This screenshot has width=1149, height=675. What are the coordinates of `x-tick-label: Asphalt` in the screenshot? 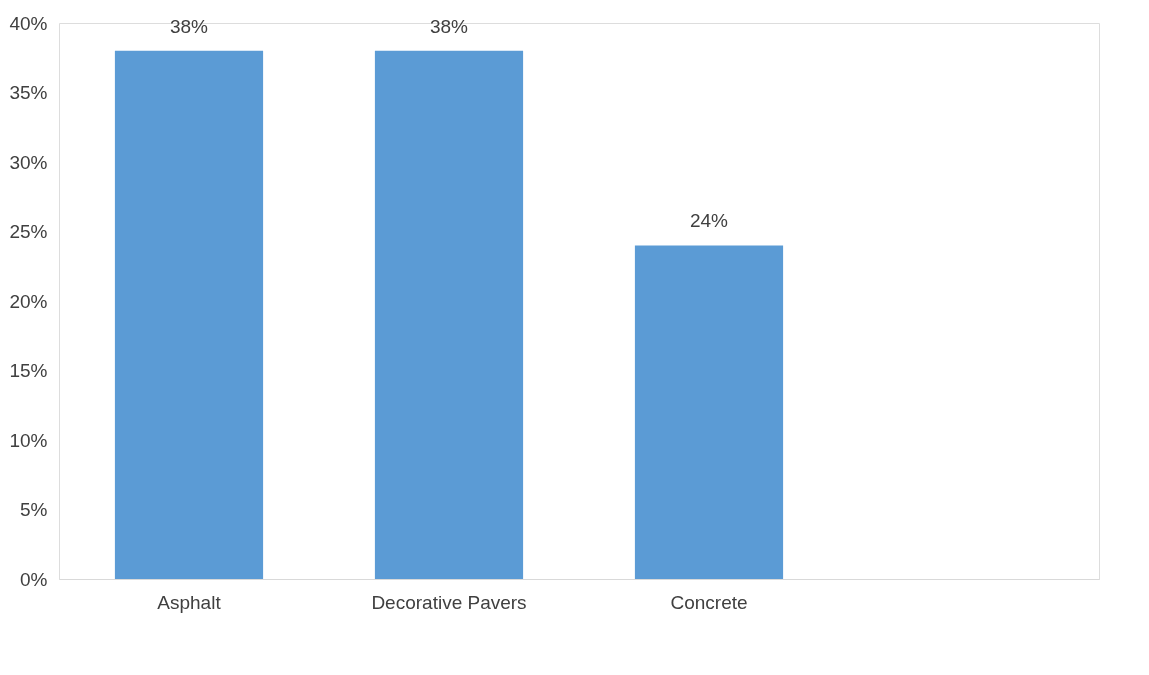 It's located at (189, 602).